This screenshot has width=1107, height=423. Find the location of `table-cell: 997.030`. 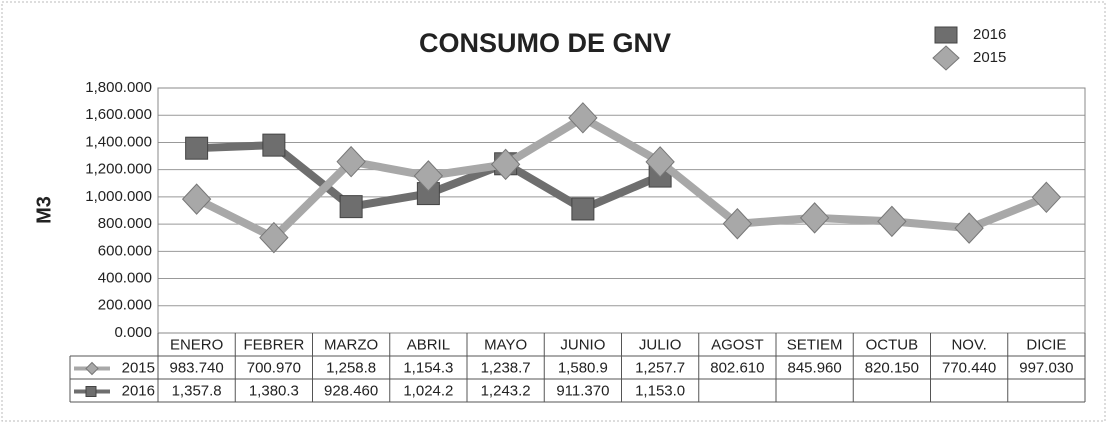

table-cell: 997.030 is located at coordinates (1046, 367).